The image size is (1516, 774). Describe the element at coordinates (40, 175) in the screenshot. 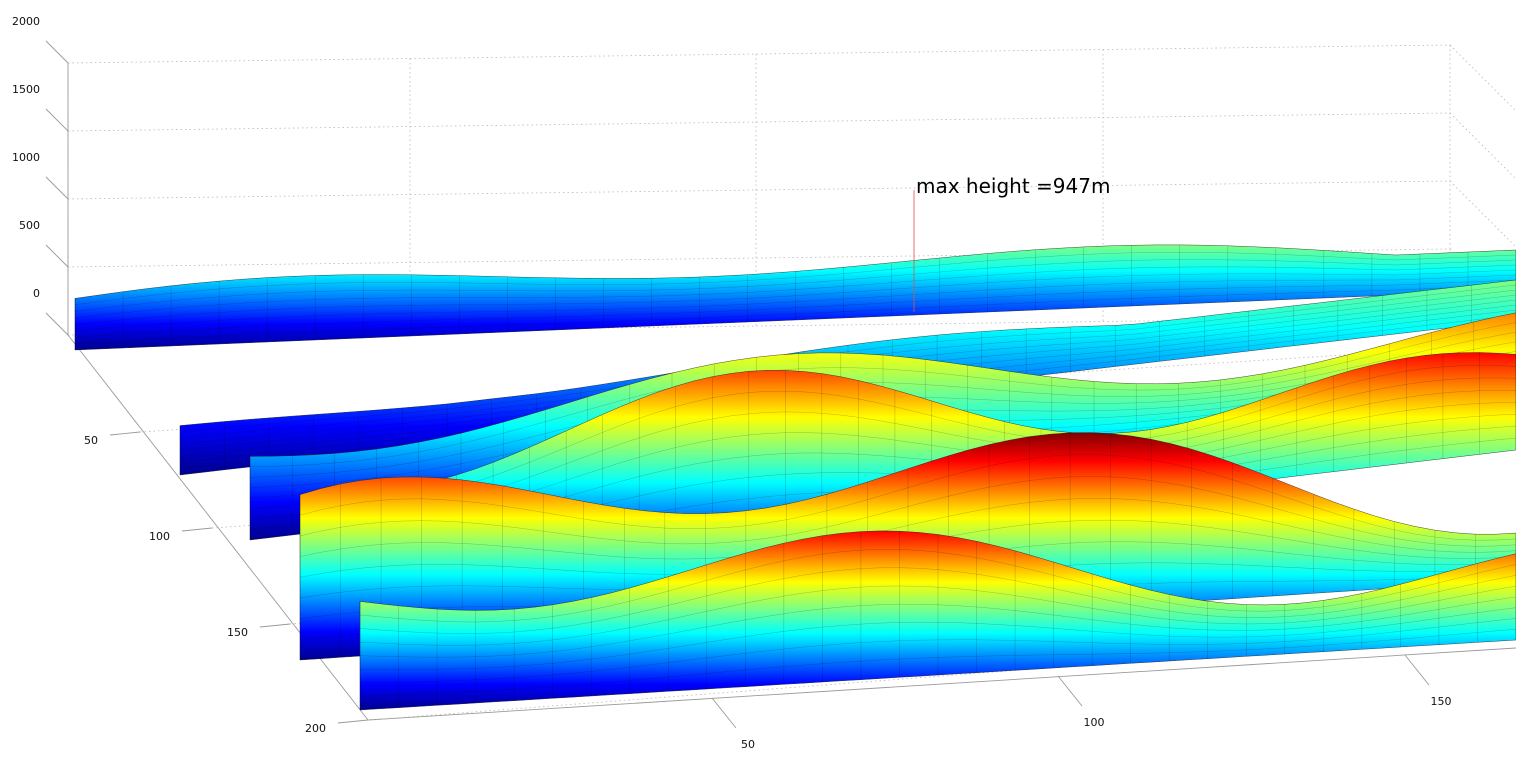

I see `z-axis-ticks: 0 500 1000 1500 2000` at that location.